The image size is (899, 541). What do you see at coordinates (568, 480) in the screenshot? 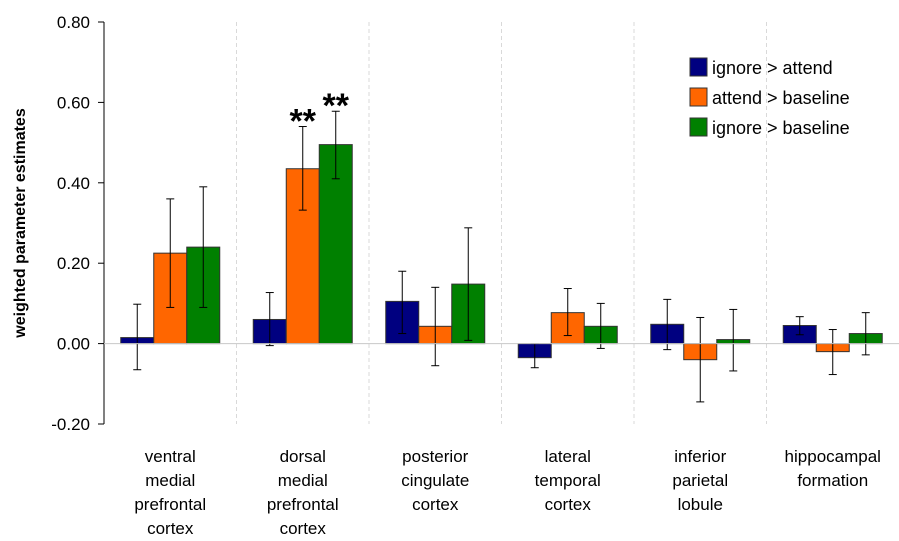
I see `category-label: temporal` at bounding box center [568, 480].